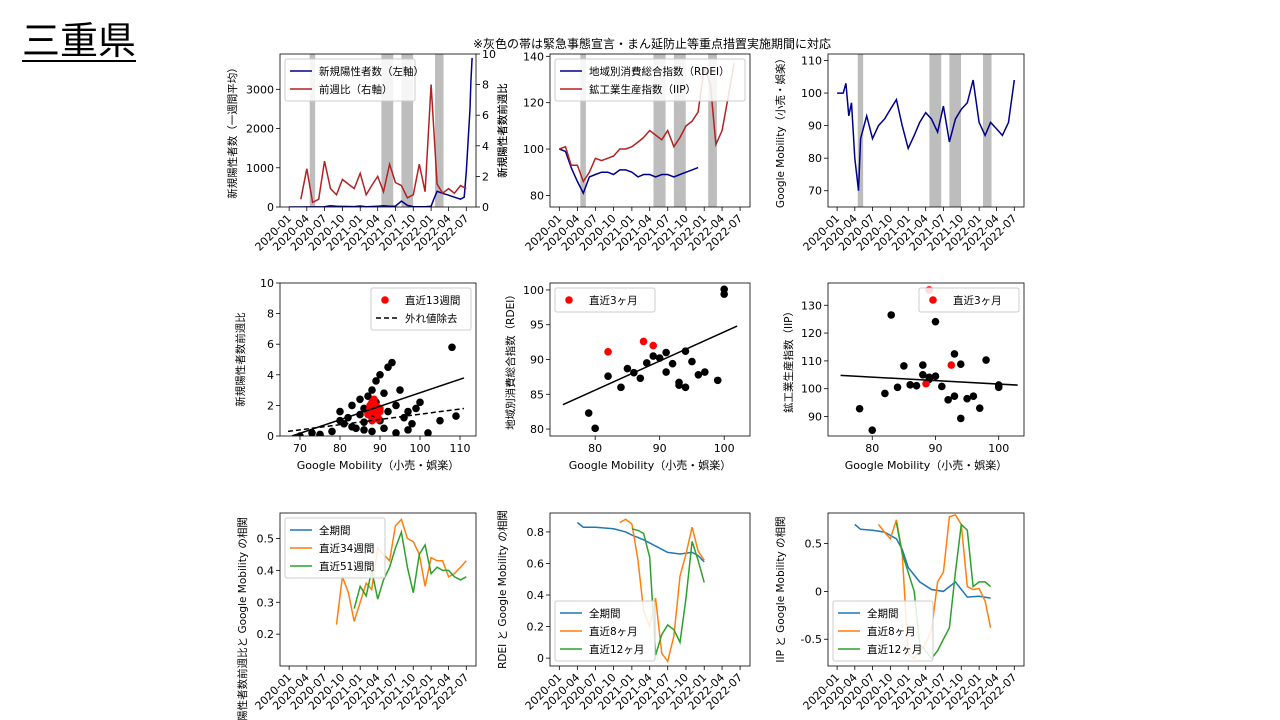 Image resolution: width=1280 pixels, height=720 pixels. Describe the element at coordinates (260, 168) in the screenshot. I see `y-tick-label: 1000` at that location.